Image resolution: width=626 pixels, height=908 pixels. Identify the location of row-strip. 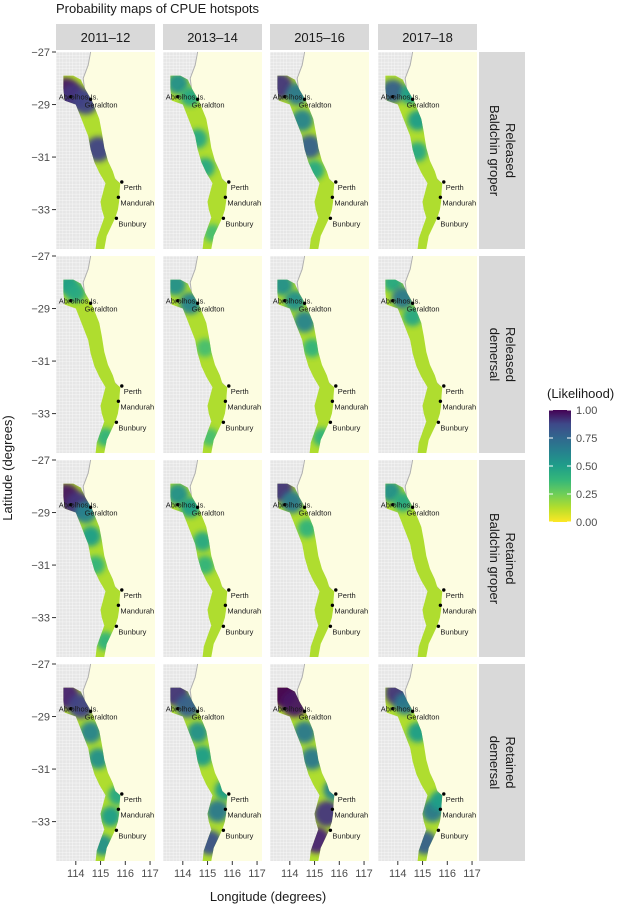
(502, 150).